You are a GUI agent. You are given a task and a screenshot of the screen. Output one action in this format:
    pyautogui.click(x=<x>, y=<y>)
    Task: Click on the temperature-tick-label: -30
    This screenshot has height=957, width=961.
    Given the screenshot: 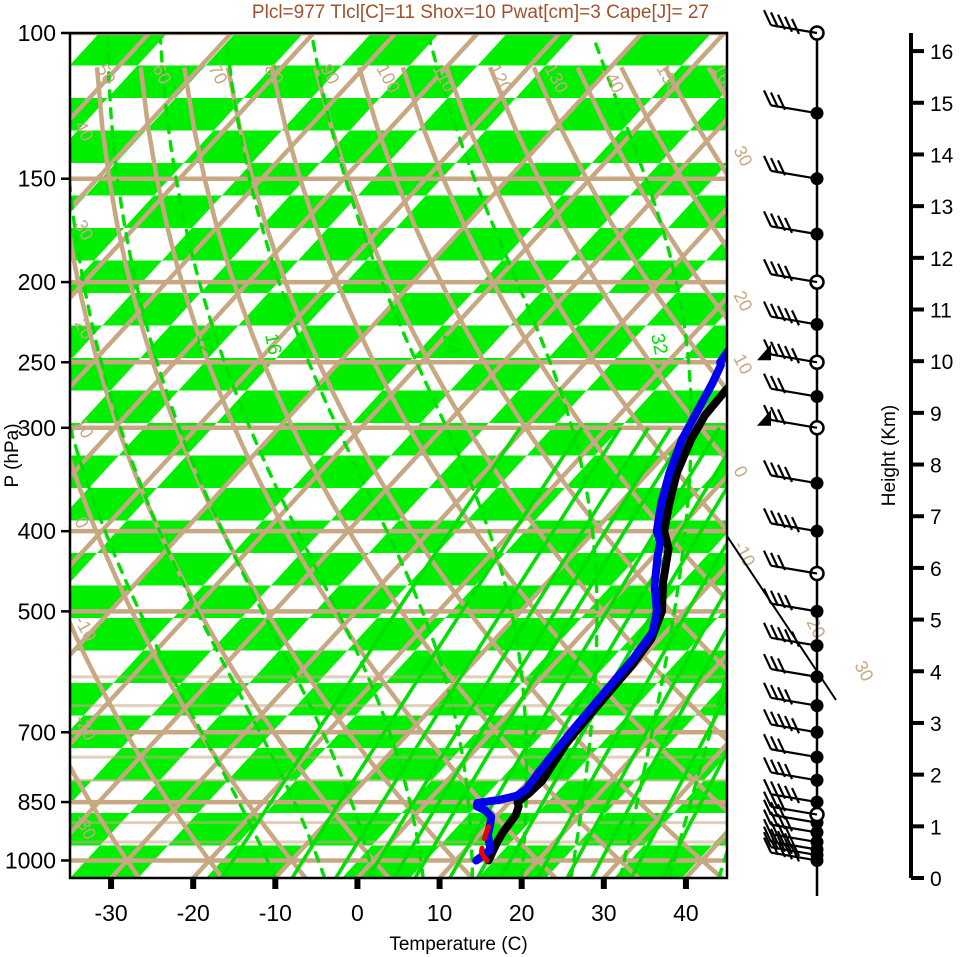 What is the action you would take?
    pyautogui.click(x=110, y=913)
    